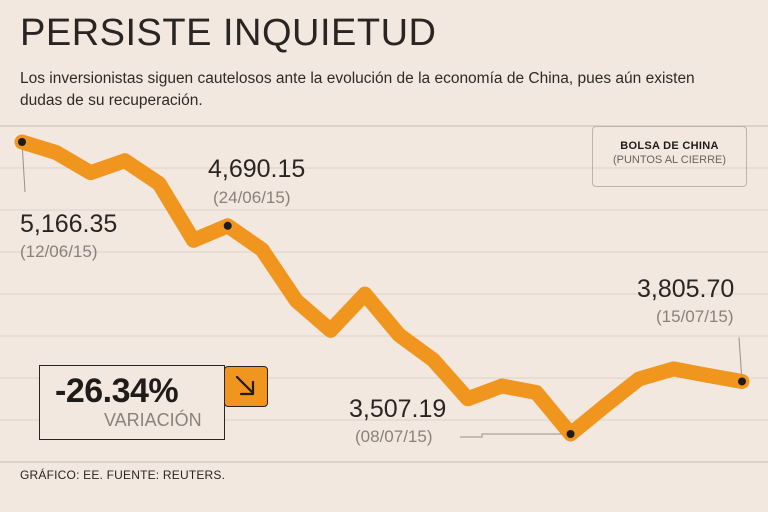 The width and height of the screenshot is (768, 512). I want to click on chart-title: PERSISTE INQUIETUD, so click(228, 33).